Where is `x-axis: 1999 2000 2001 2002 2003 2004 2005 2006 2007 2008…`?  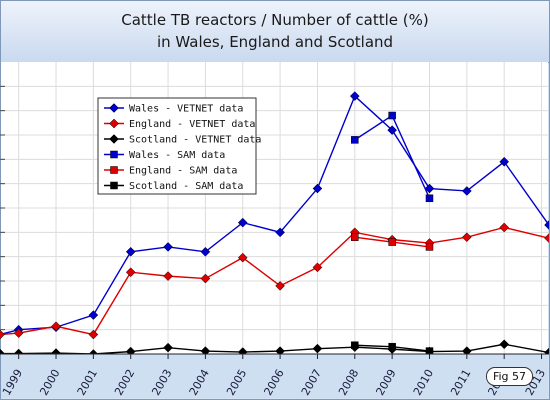
x-axis: 1999 2000 2001 2002 2003 2004 2005 2006 2007 2008… is located at coordinates (274, 375).